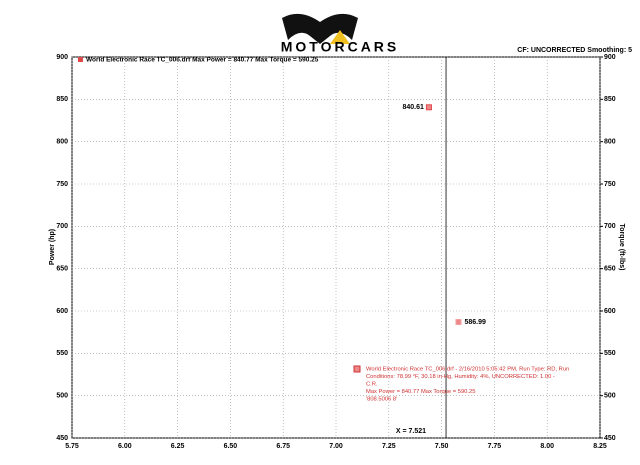 The width and height of the screenshot is (640, 465). Describe the element at coordinates (336, 446) in the screenshot. I see `x-tick-label: 7.00` at that location.